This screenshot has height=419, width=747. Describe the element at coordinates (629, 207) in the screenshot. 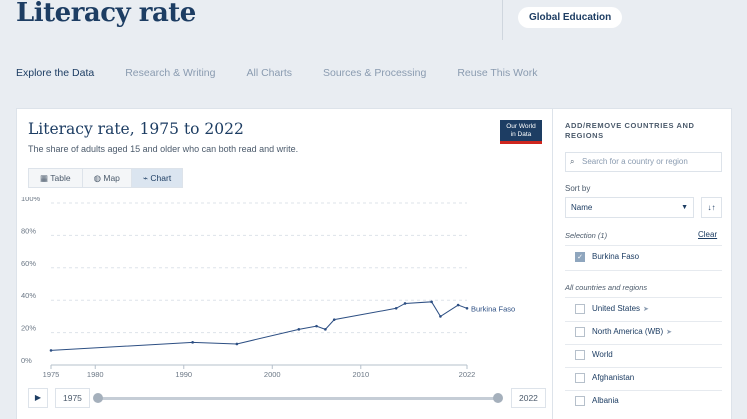

I see `sort-select: Name ▼` at that location.